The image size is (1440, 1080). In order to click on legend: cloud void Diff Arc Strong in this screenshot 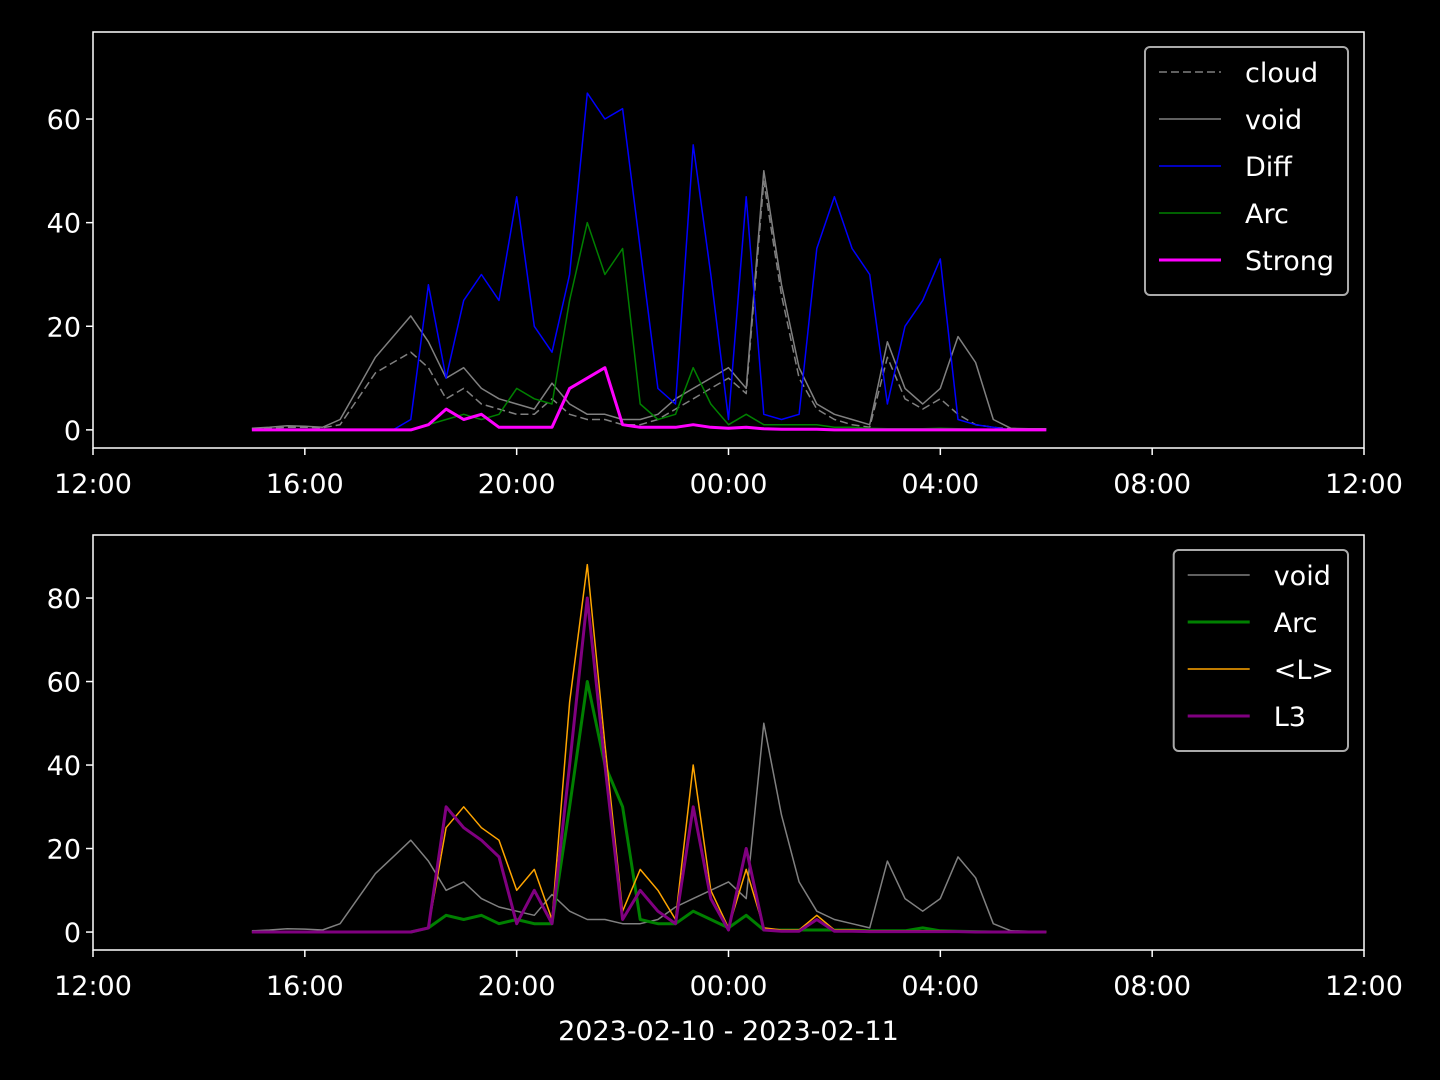, I will do `click(1246, 171)`.